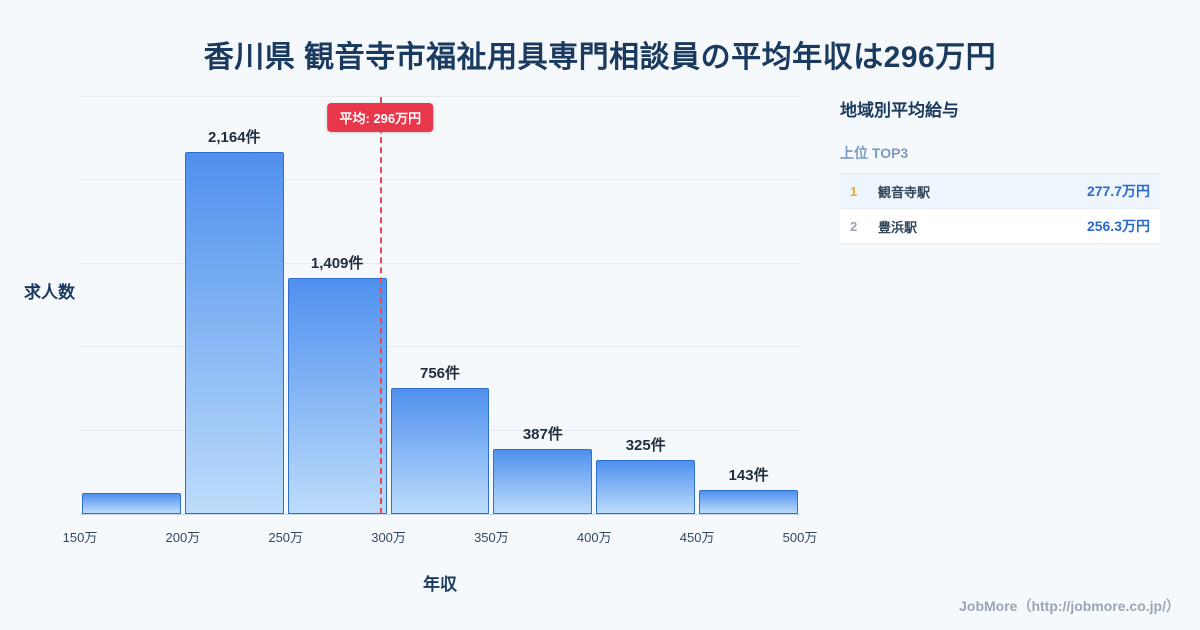  Describe the element at coordinates (854, 191) in the screenshot. I see `rank-number: 1` at that location.